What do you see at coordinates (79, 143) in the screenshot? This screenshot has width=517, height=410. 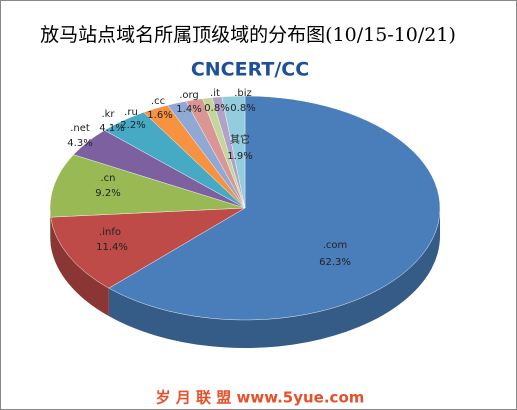 I see `slice-value-label: 4.3%` at bounding box center [79, 143].